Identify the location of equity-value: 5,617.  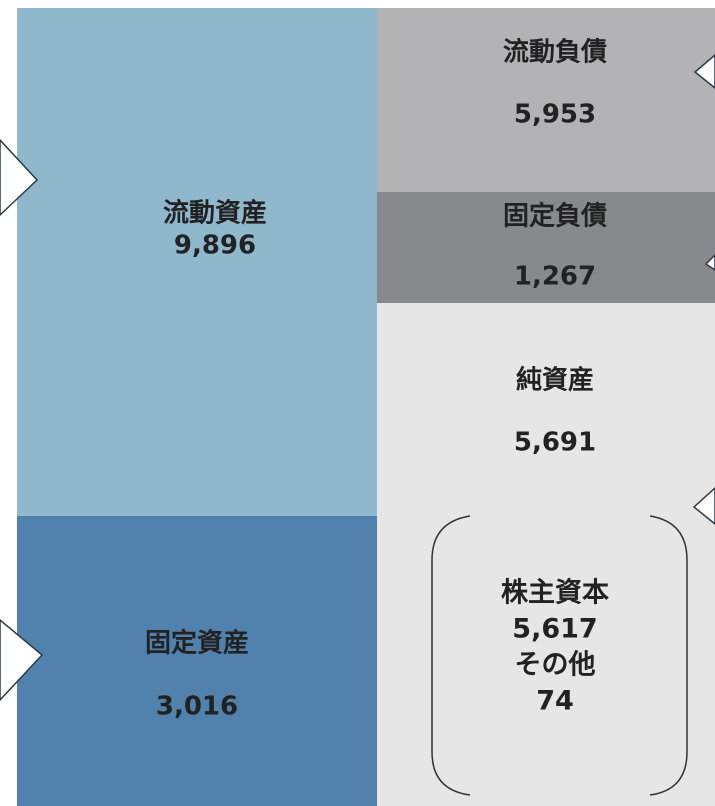
(554, 629).